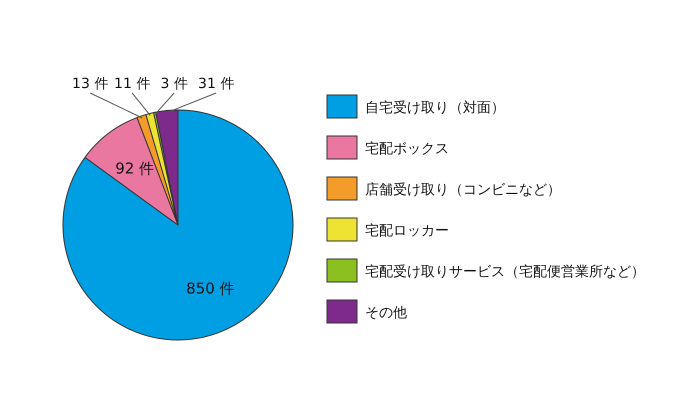 The width and height of the screenshot is (689, 399). I want to click on legend-label: 宅配ボックス, so click(407, 149).